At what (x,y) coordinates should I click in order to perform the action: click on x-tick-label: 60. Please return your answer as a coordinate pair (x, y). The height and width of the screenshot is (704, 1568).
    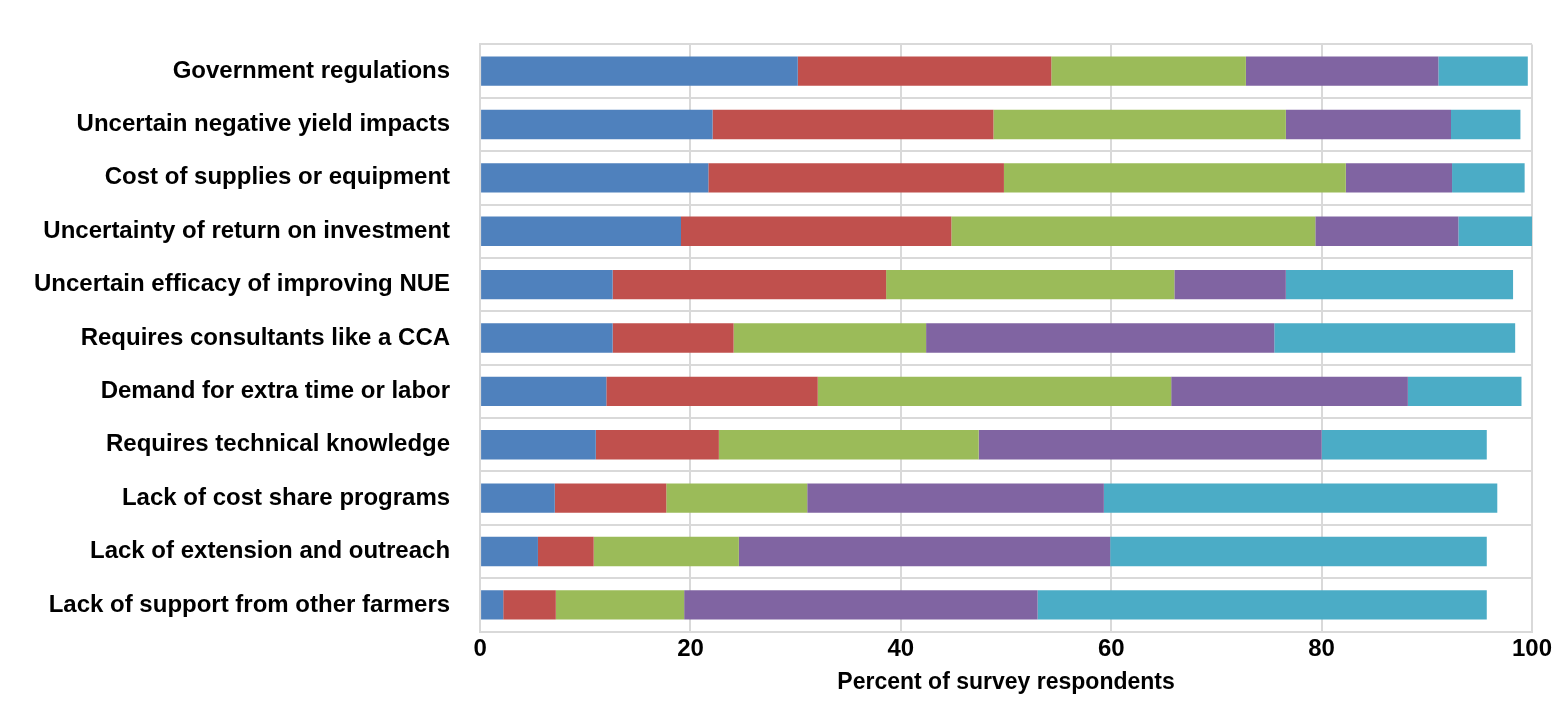
    Looking at the image, I should click on (1111, 647).